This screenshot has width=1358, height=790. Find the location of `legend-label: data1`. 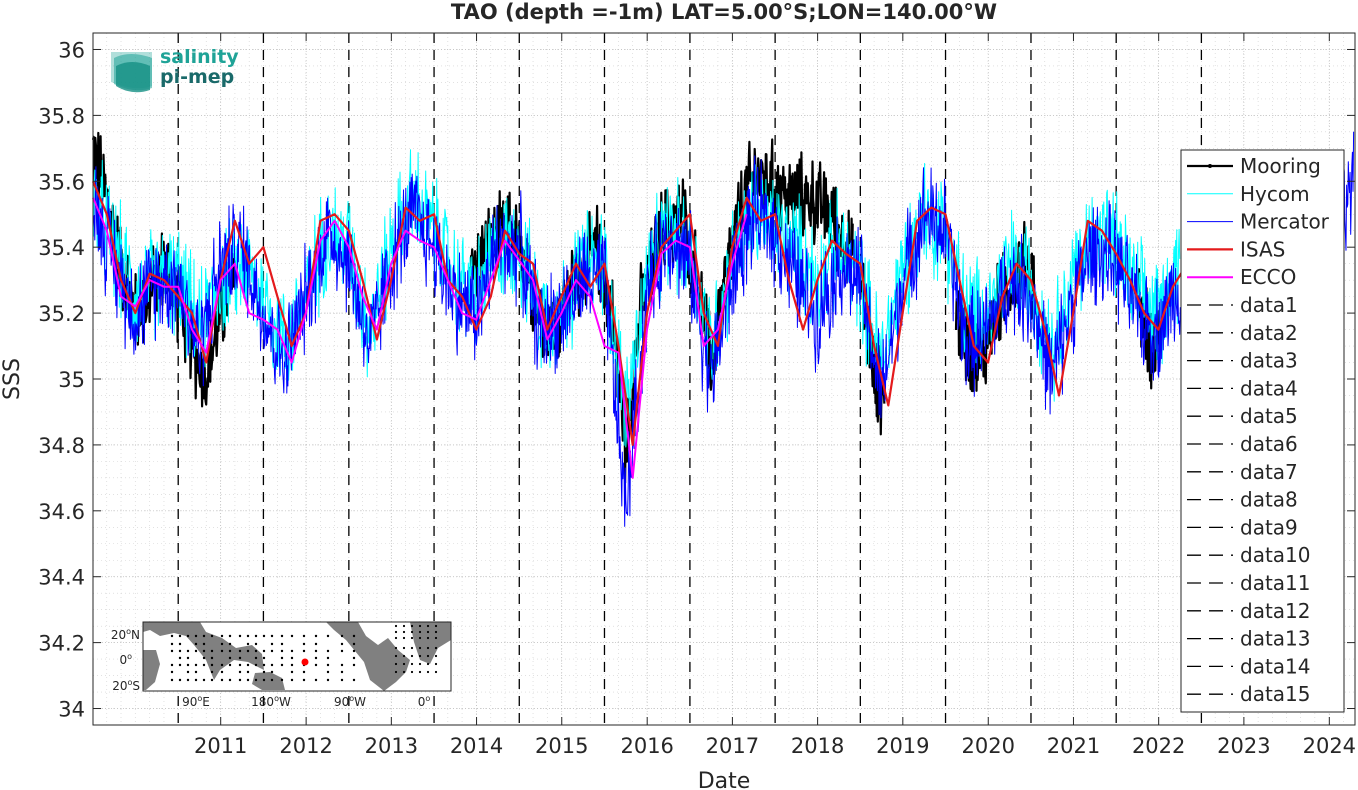

legend-label: data1 is located at coordinates (1269, 305).